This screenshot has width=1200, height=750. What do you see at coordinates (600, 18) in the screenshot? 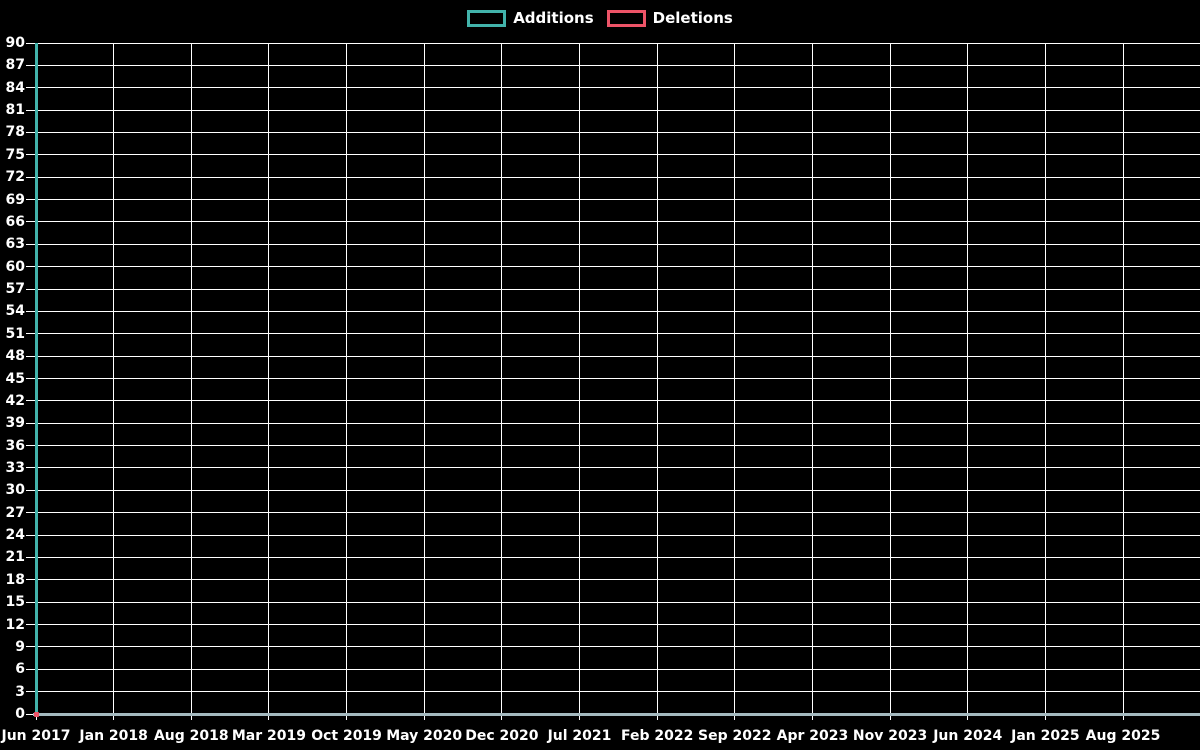
I see `chart-legend: Additions Deletions` at bounding box center [600, 18].